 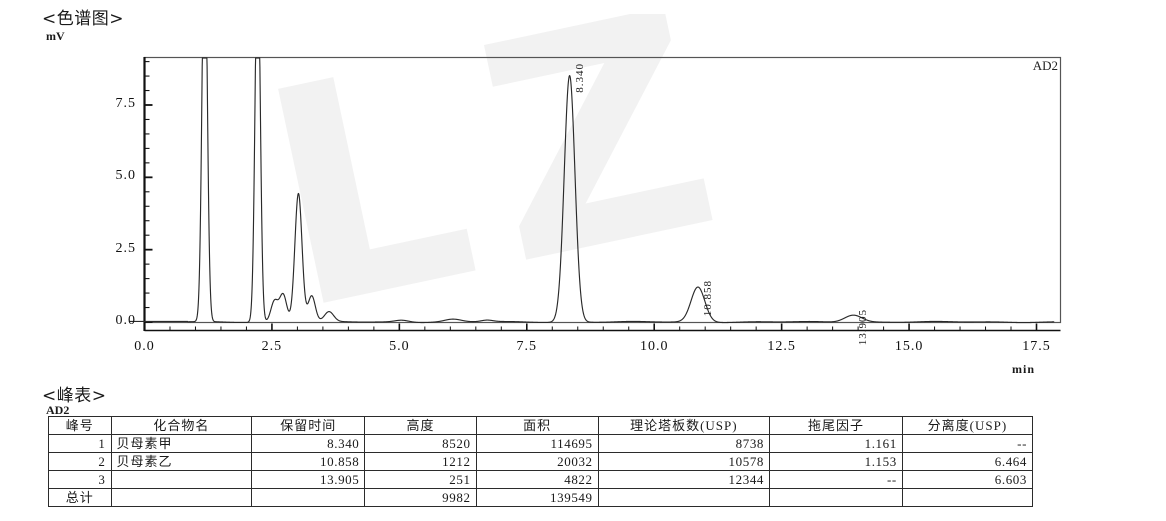 What do you see at coordinates (909, 346) in the screenshot?
I see `x-tick-label: 15.0` at bounding box center [909, 346].